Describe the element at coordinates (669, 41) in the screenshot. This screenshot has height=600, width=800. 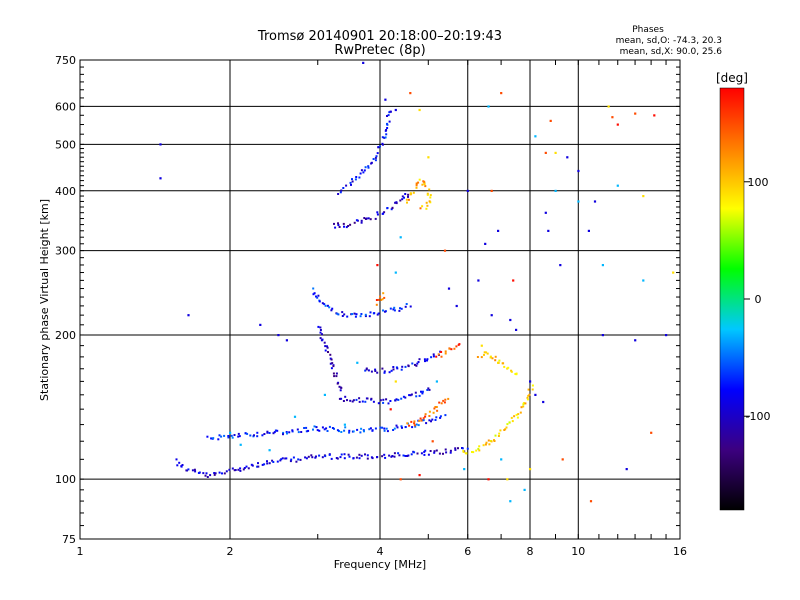
I see `stats-line-o: mean, sd,O: -74.3, 20.3` at that location.